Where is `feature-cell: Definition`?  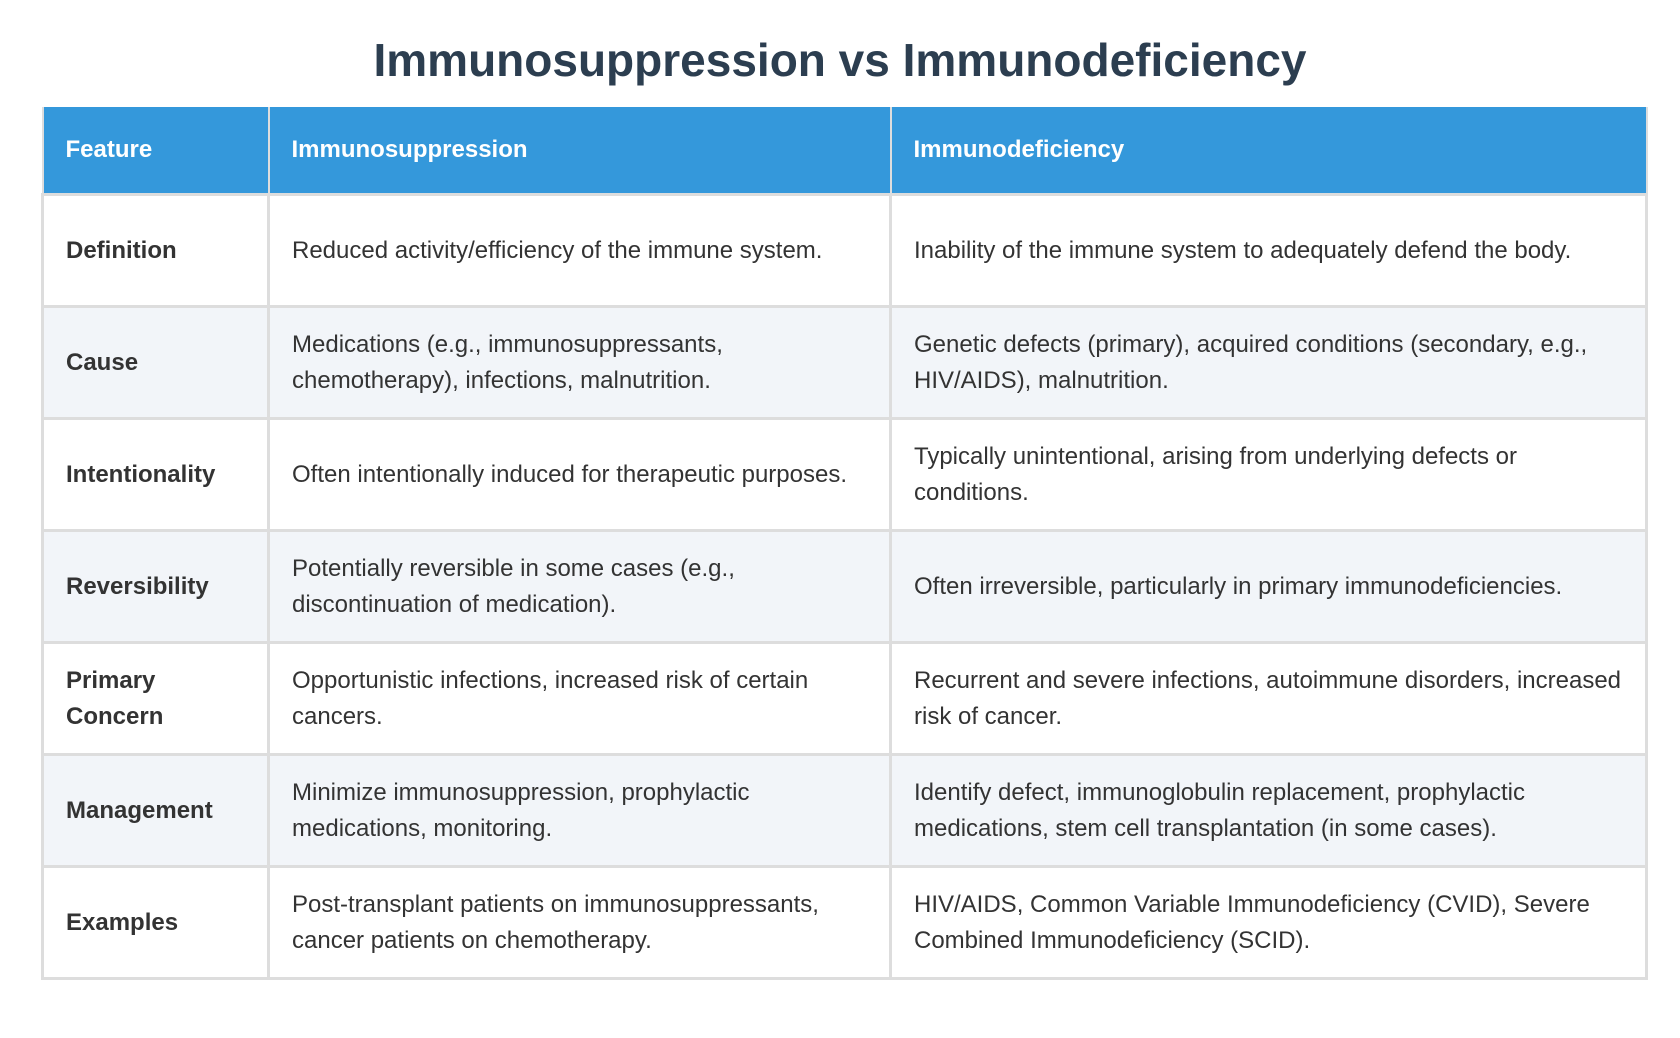
feature-cell: Definition is located at coordinates (155, 250).